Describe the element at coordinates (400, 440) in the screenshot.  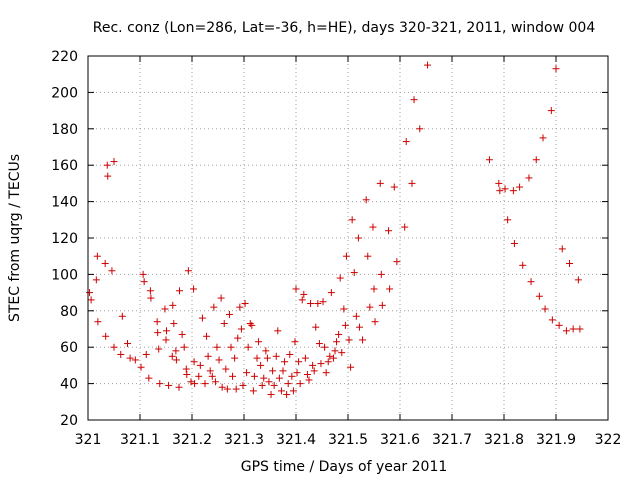
I see `x-tick-label: 321.6` at that location.